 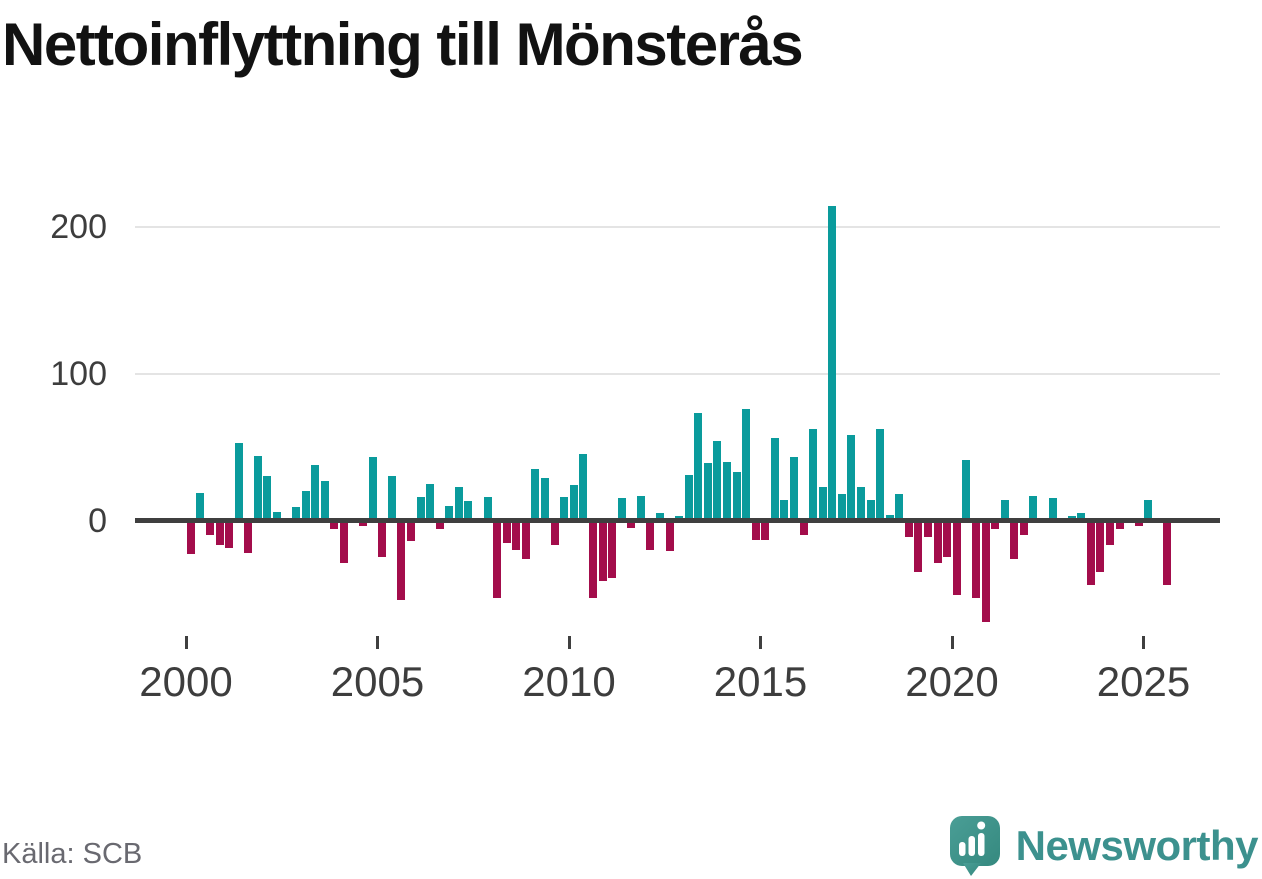 I want to click on bar-2019-q2, so click(x=928, y=528).